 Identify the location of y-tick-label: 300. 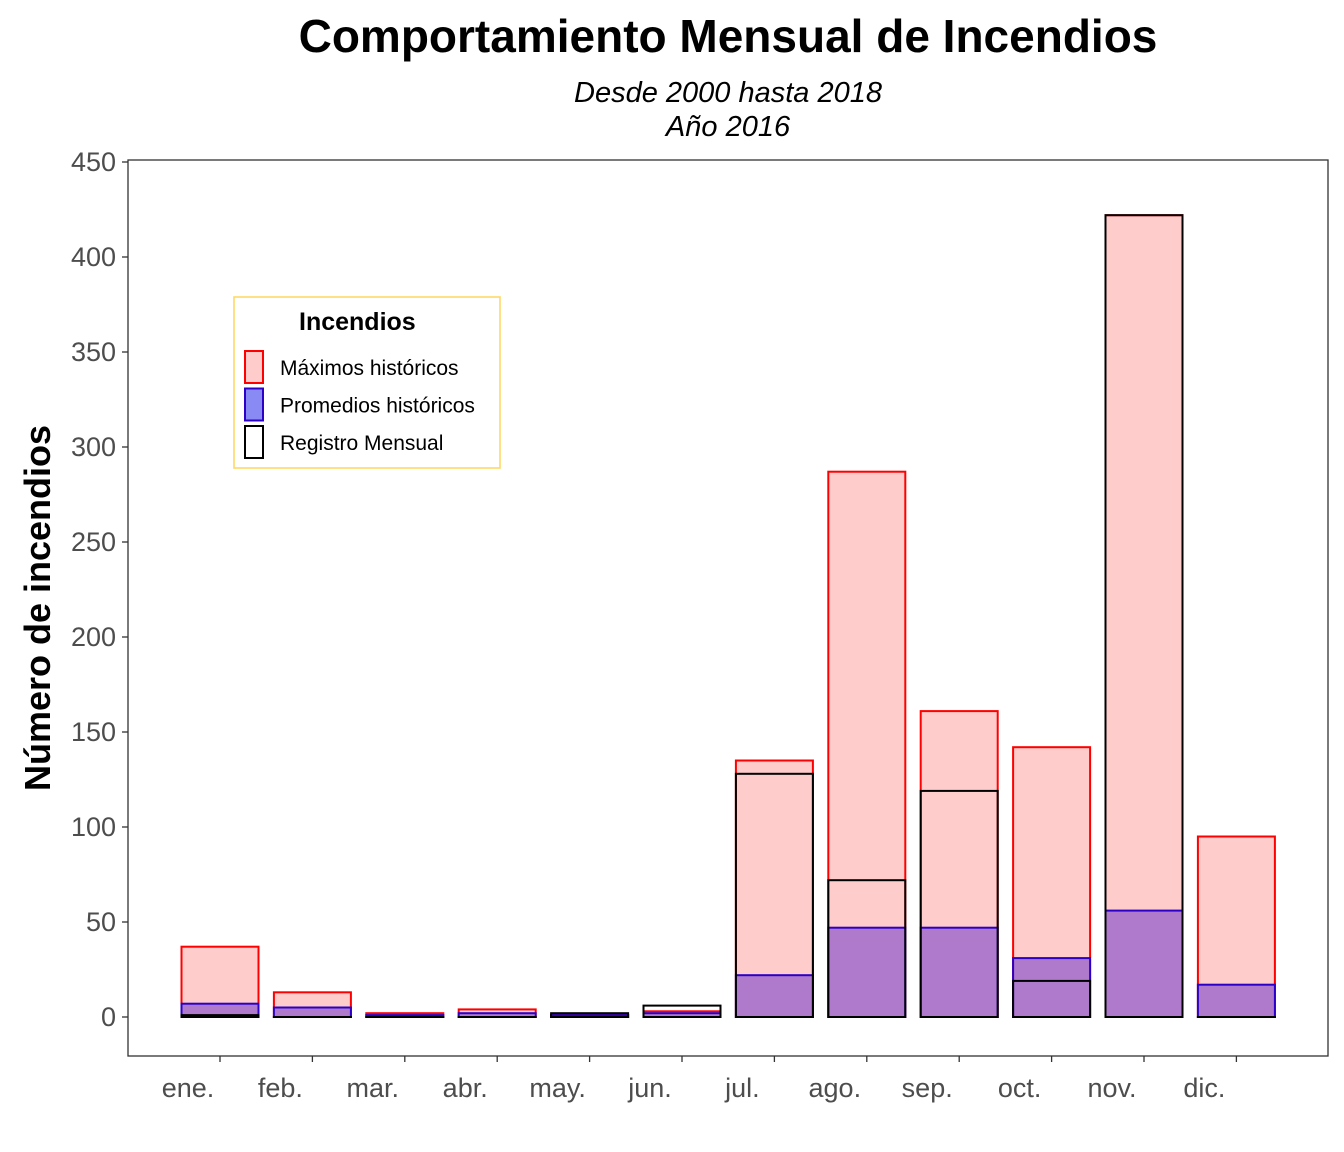
(93, 447).